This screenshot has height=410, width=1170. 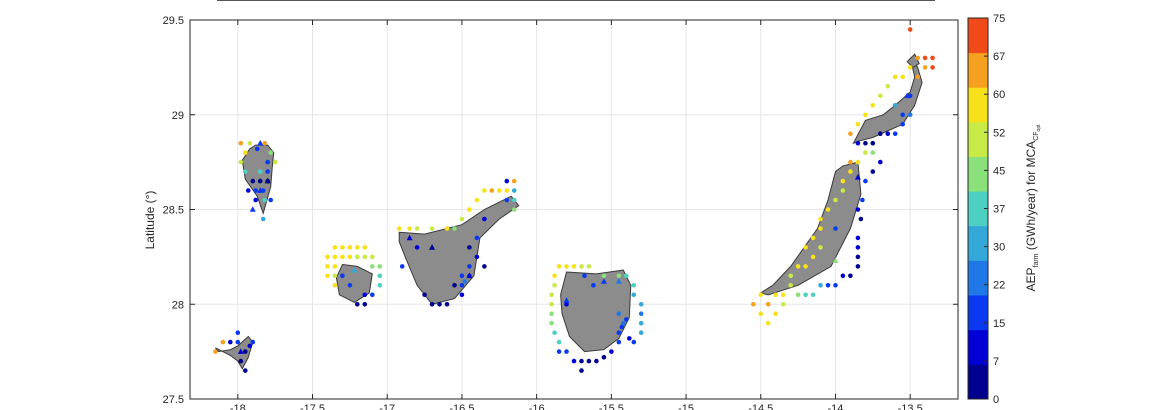 I want to click on x-tick-label: -18, so click(x=238, y=406).